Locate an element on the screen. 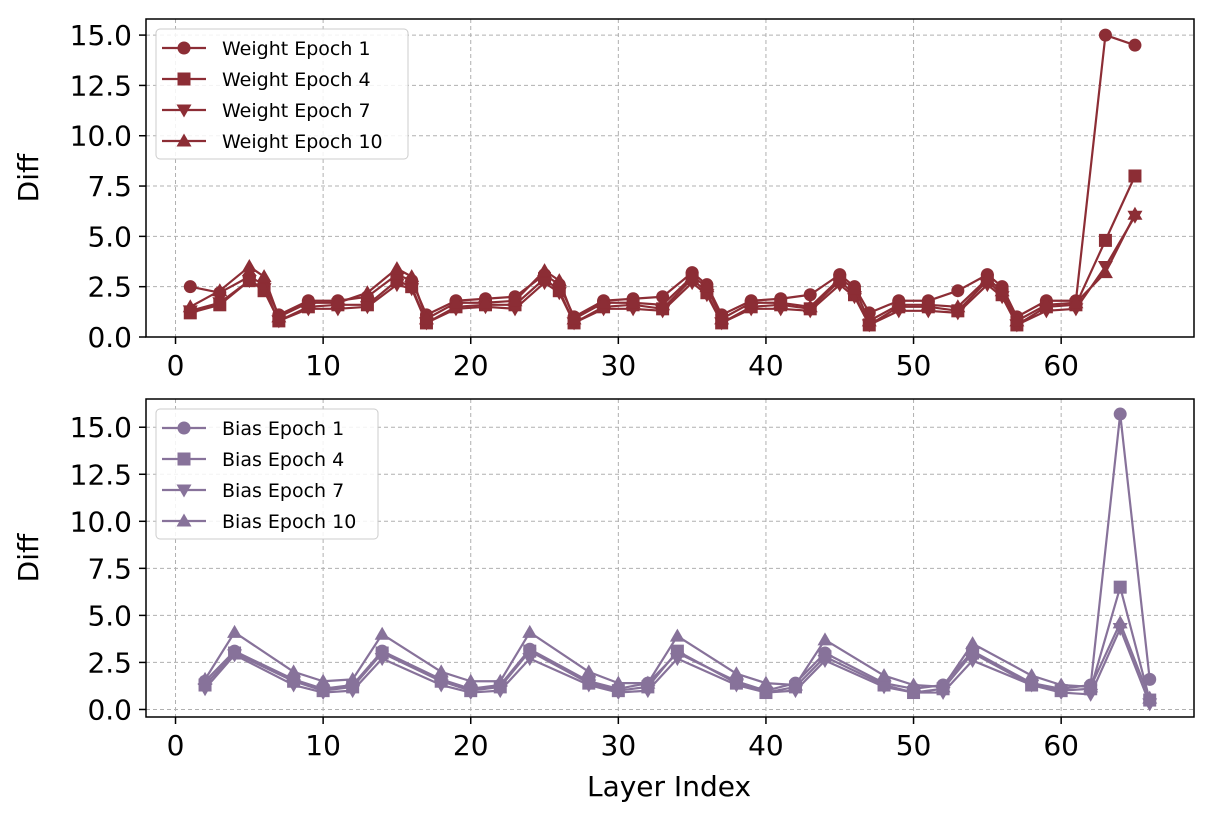  legend-entry: Bias Epoch 1 is located at coordinates (253, 429).